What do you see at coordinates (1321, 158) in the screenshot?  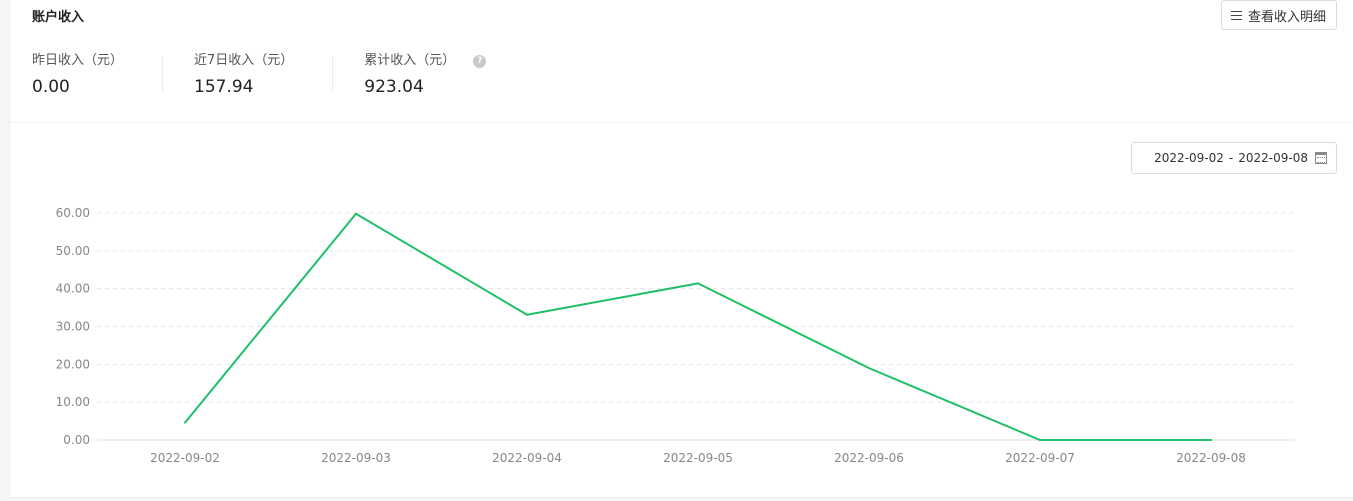 I see `calendar-icon` at bounding box center [1321, 158].